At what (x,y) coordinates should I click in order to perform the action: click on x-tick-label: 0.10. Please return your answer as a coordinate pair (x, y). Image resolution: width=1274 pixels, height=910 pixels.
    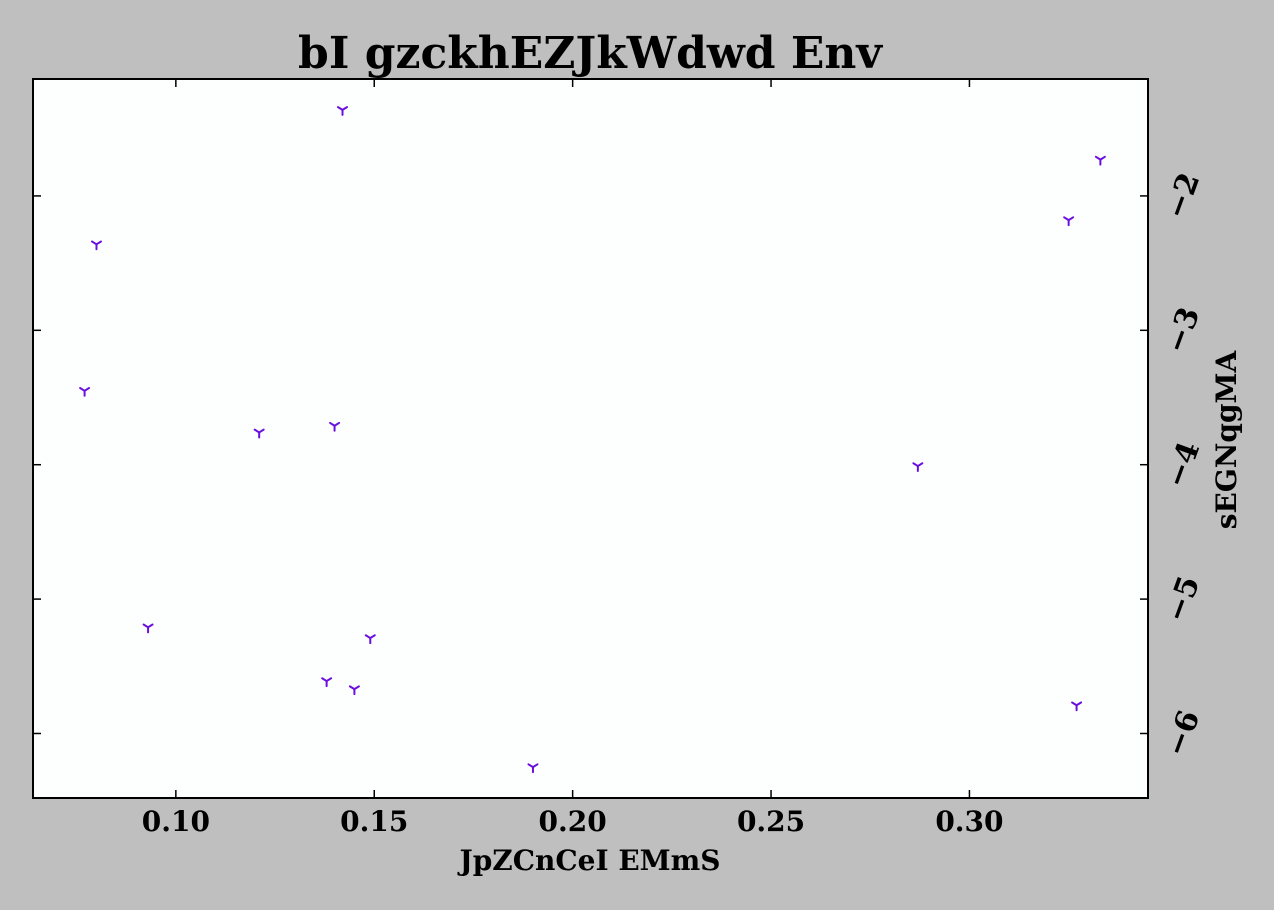
    Looking at the image, I should click on (176, 821).